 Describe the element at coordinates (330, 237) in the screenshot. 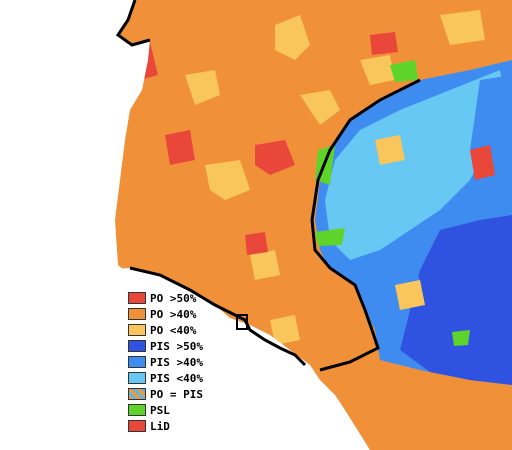

I see `region-psl-c` at that location.